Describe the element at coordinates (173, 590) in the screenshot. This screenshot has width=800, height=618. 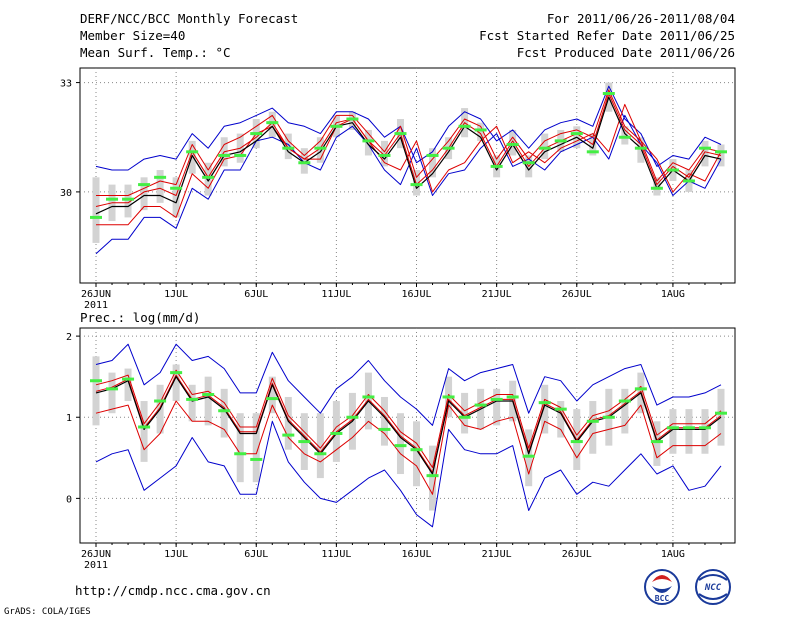
I see `source-url-link: http://cmdp.ncc.cma.gov.cn` at that location.